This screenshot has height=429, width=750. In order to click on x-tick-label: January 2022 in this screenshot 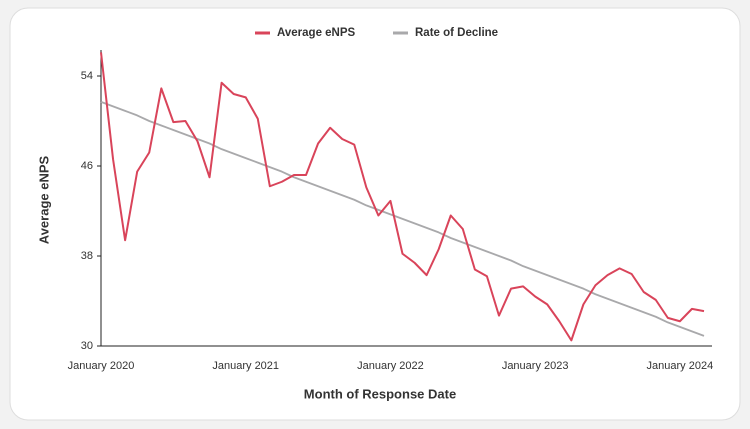, I will do `click(390, 366)`.